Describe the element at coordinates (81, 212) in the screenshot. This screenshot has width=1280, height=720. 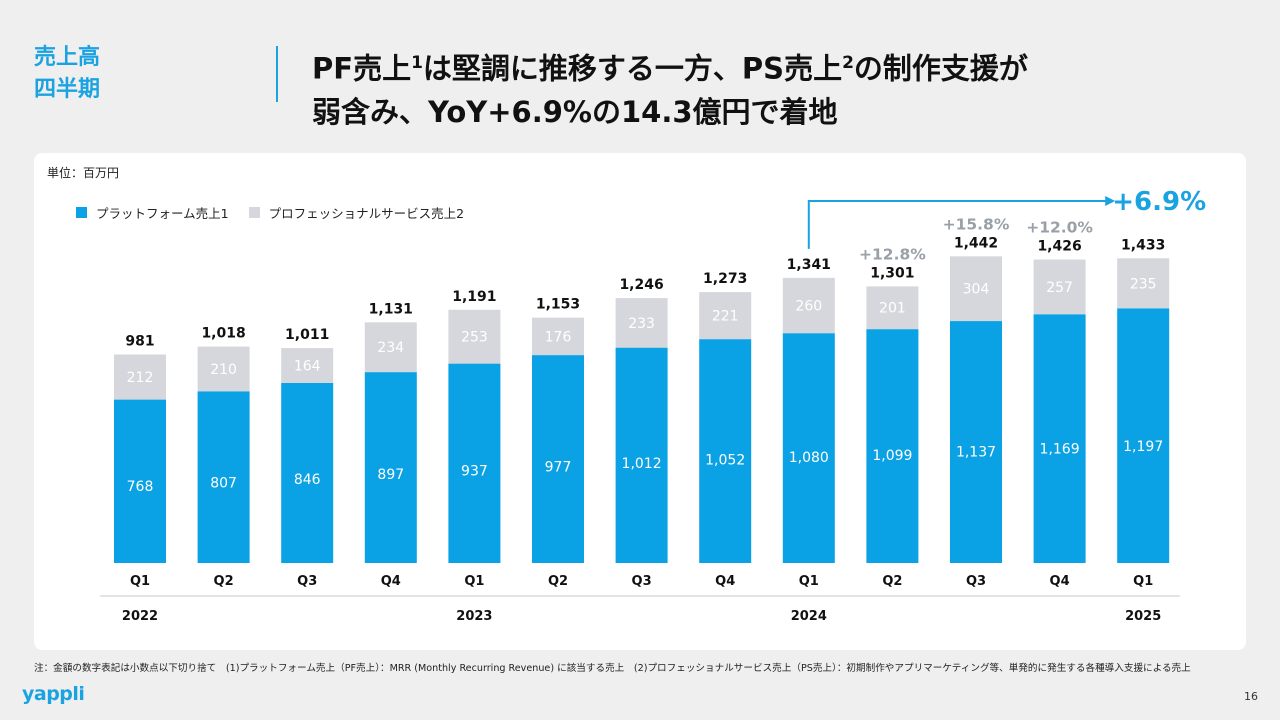
I see `legend-swatch-pf` at that location.